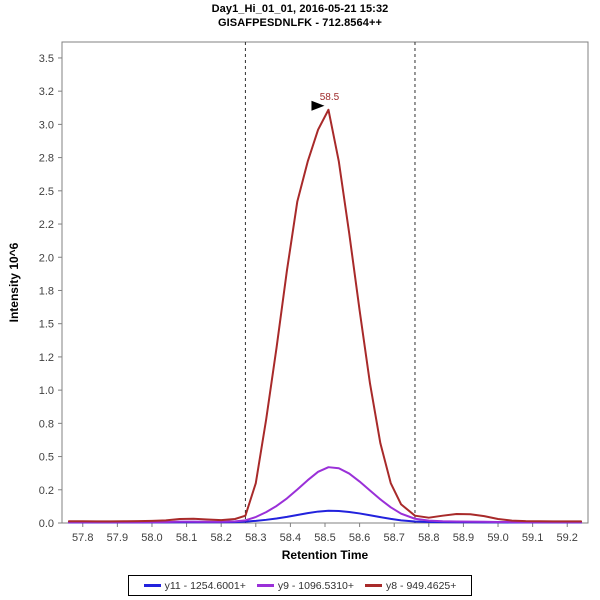  What do you see at coordinates (46, 92) in the screenshot?
I see `y-axis-tick-label: 3.2` at bounding box center [46, 92].